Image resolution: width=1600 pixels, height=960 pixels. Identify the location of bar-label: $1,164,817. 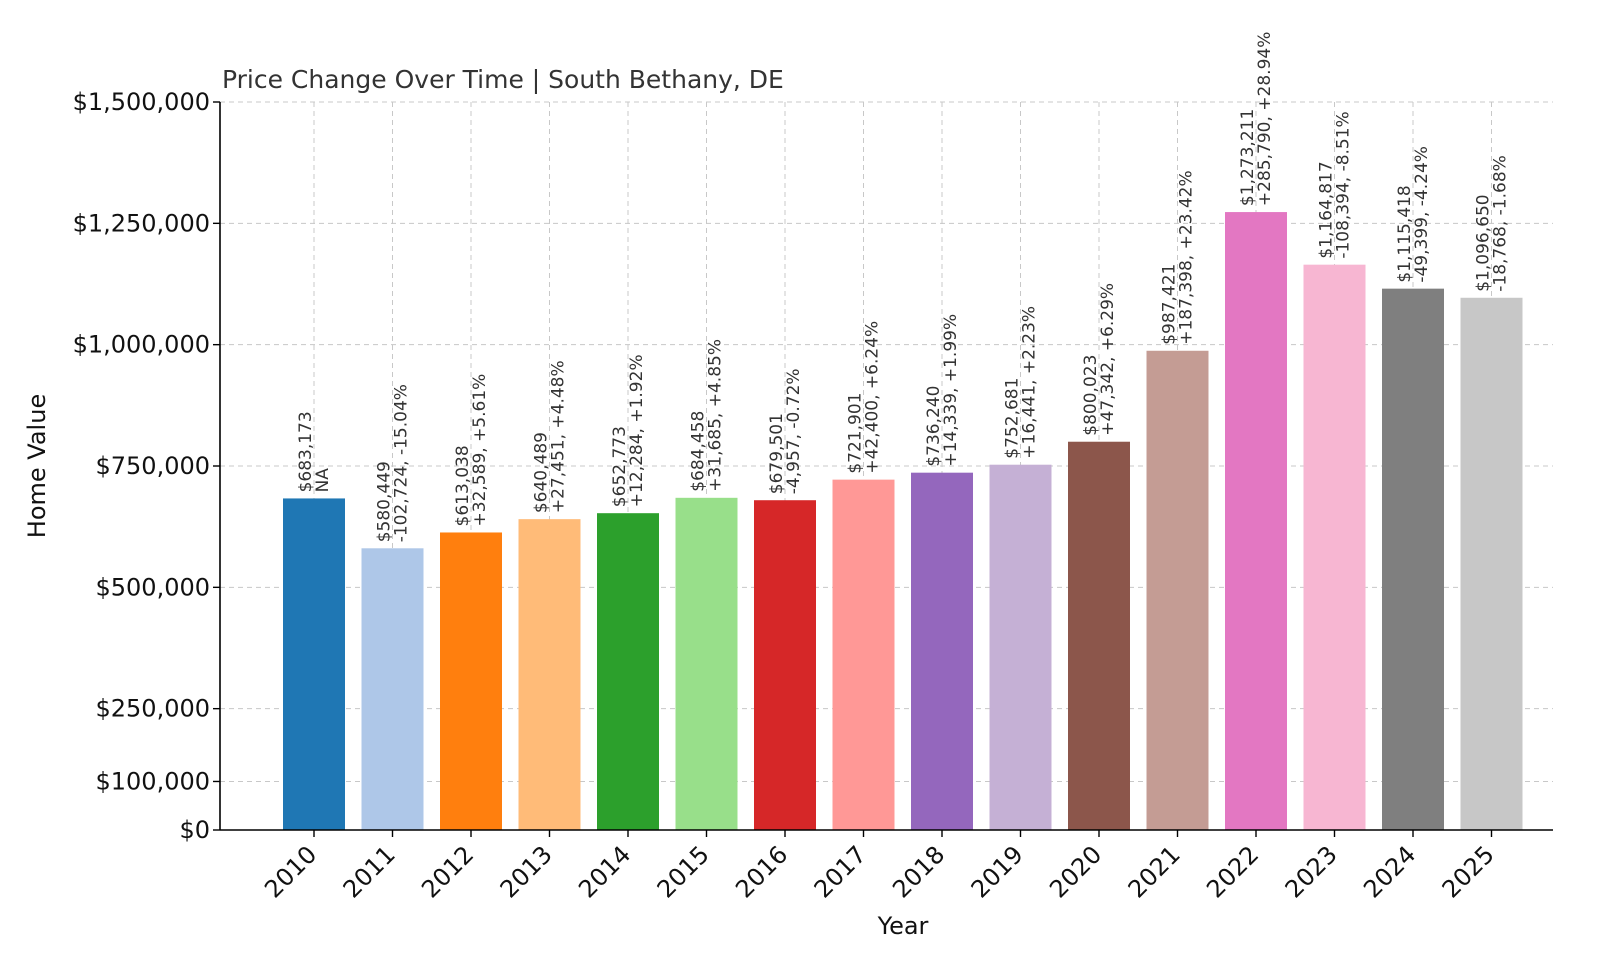
(1327, 209).